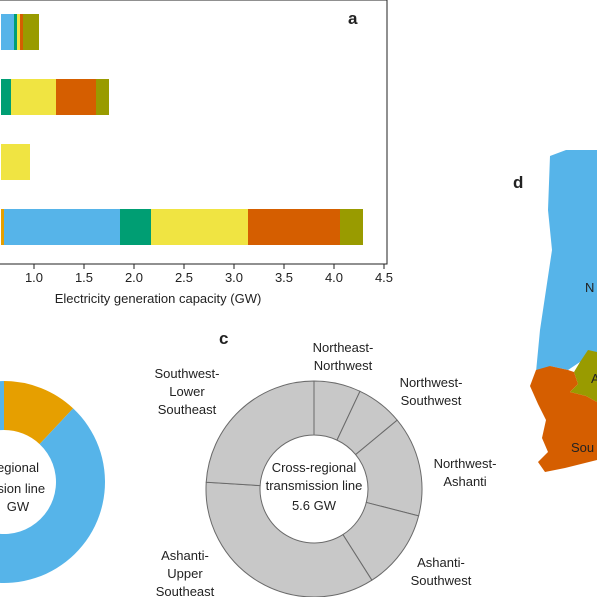  Describe the element at coordinates (518, 182) in the screenshot. I see `panel-label-d: d` at that location.